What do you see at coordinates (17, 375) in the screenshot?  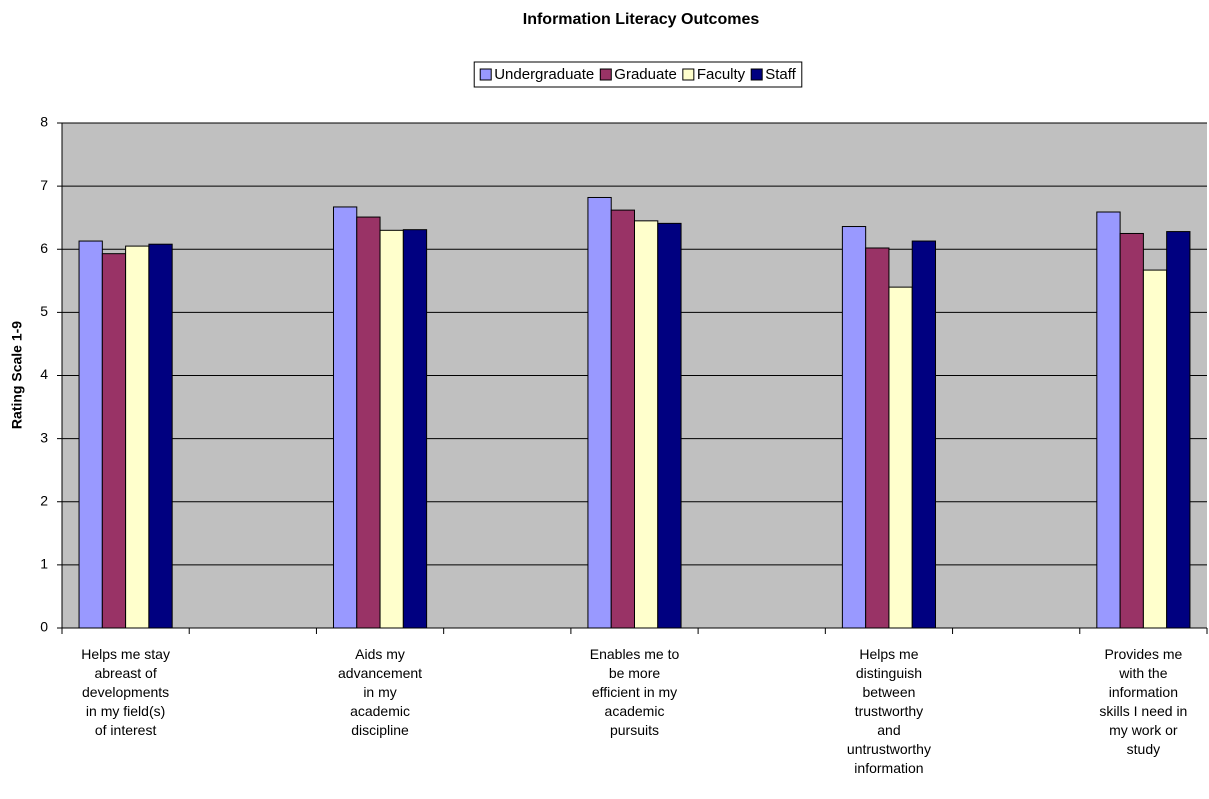 I see `y-axis-title: Rating Scale 1-9` at bounding box center [17, 375].